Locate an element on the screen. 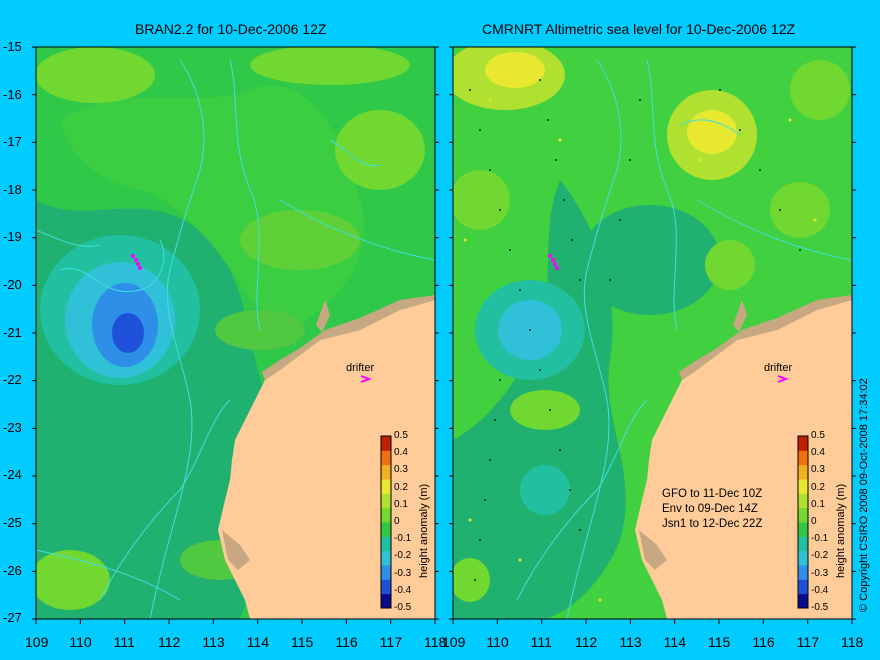  lat-tick-label: -16 is located at coordinates (12, 94).